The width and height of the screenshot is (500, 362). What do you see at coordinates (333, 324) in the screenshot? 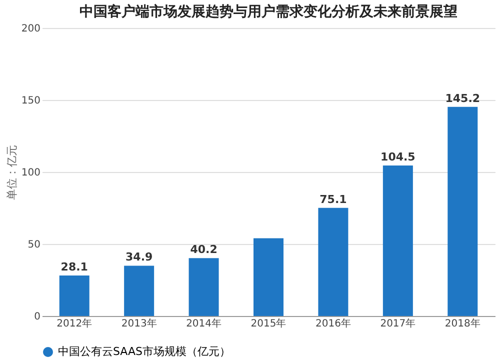
I see `x-tick-label: 2016年` at bounding box center [333, 324].